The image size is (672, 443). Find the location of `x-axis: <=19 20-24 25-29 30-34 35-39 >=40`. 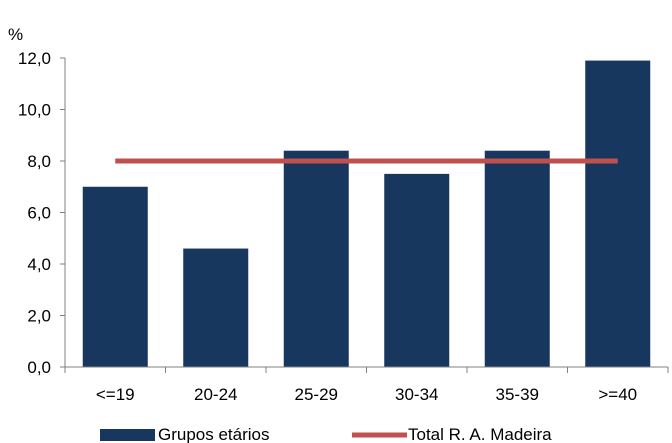

x-axis: <=19 20-24 25-29 30-34 35-39 >=40 is located at coordinates (366, 385).